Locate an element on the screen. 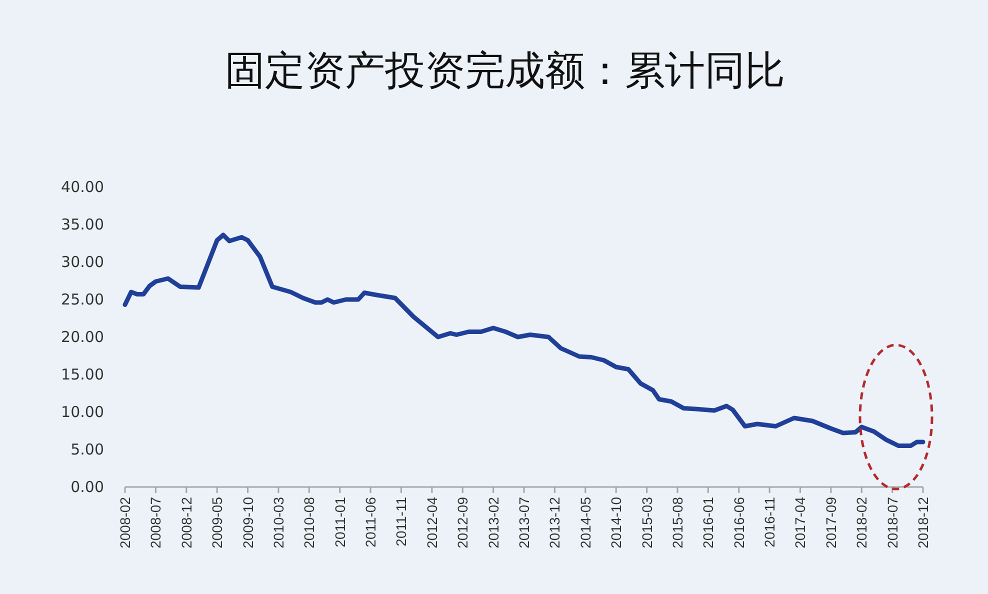  y-tick-label: 15.00 is located at coordinates (82, 375).